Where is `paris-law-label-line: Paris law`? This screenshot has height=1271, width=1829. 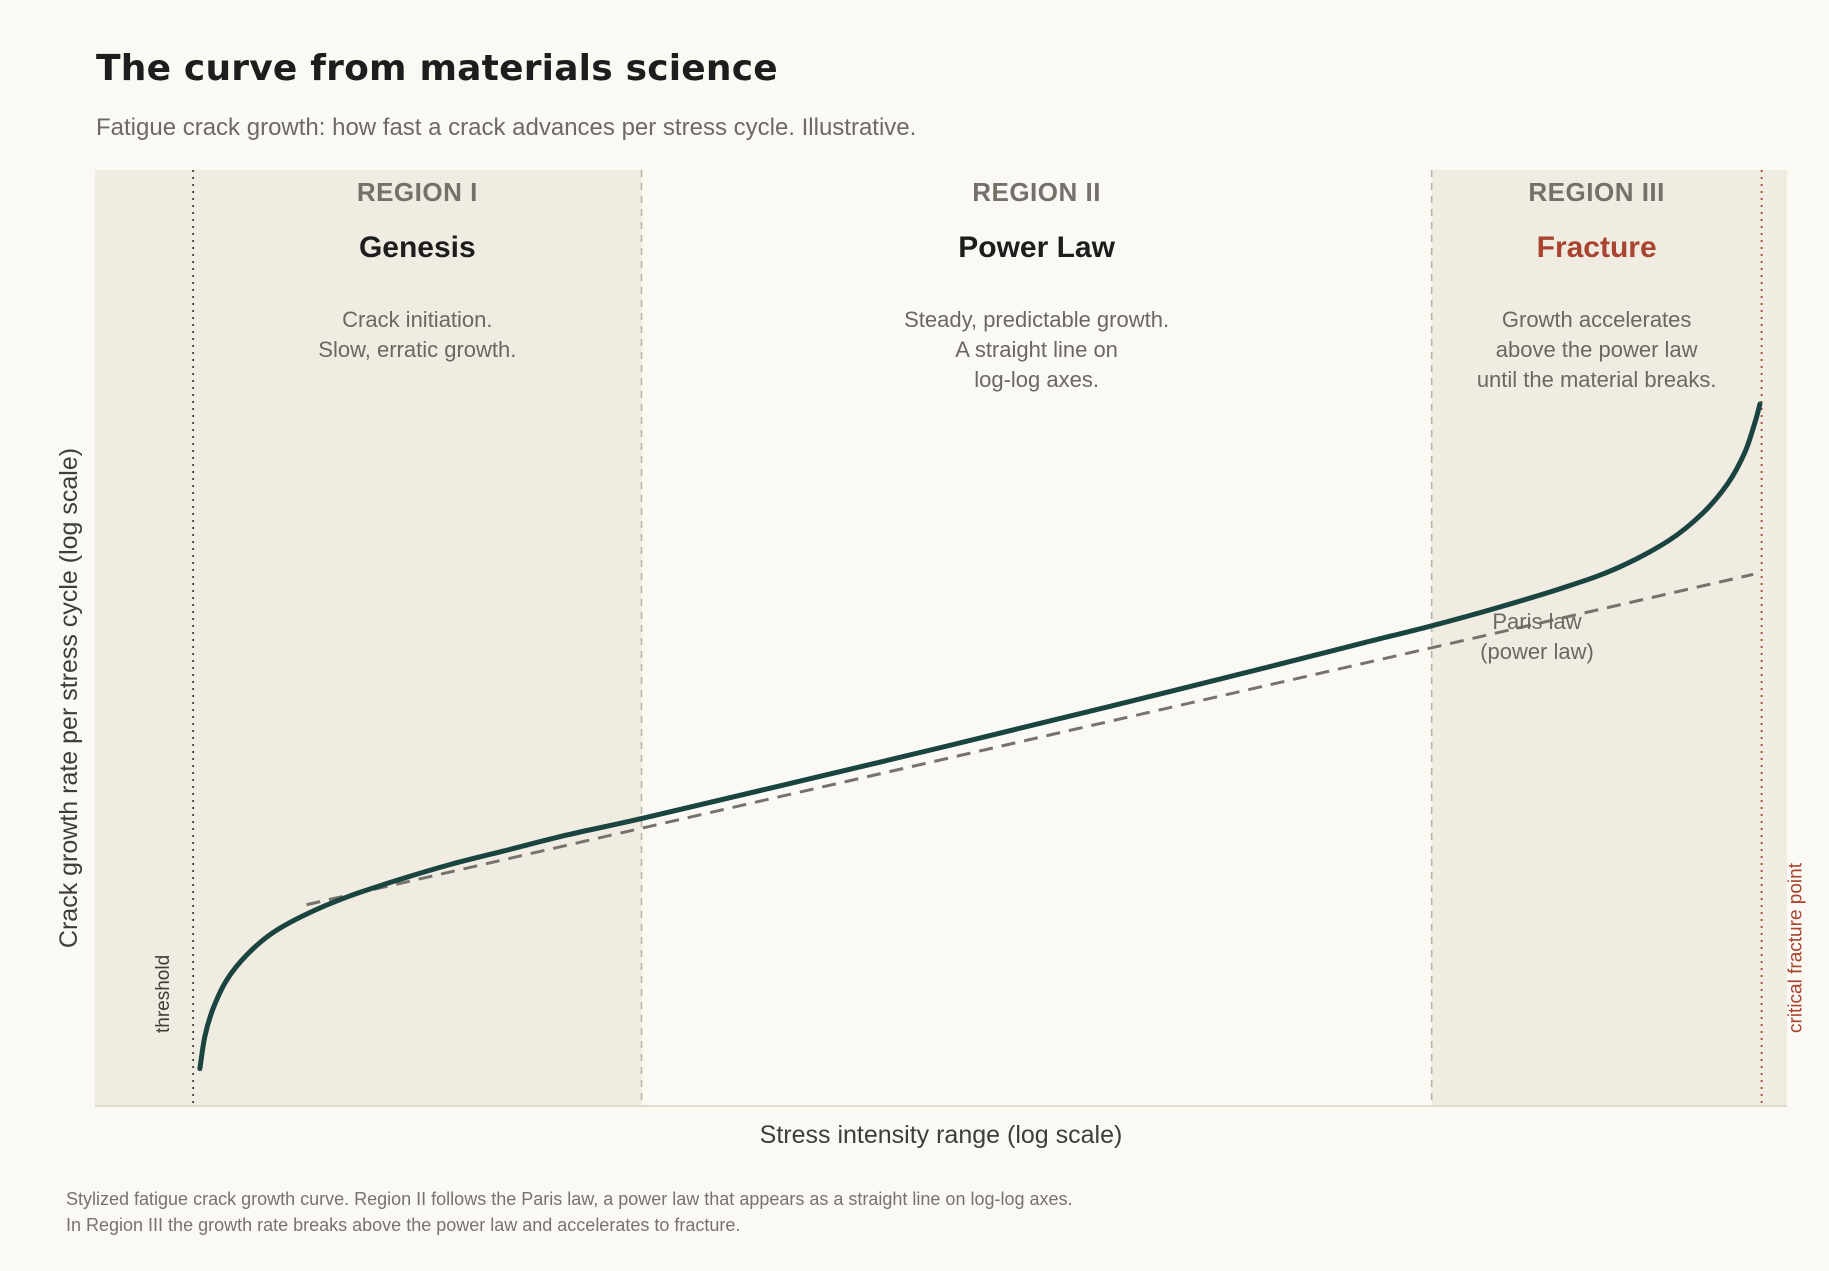 paris-law-label-line: Paris law is located at coordinates (1536, 621).